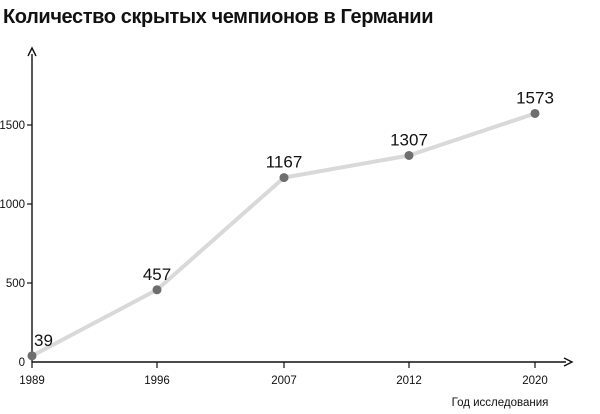 This screenshot has height=414, width=600. What do you see at coordinates (15, 284) in the screenshot?
I see `y-tick-label-500: 500` at bounding box center [15, 284].